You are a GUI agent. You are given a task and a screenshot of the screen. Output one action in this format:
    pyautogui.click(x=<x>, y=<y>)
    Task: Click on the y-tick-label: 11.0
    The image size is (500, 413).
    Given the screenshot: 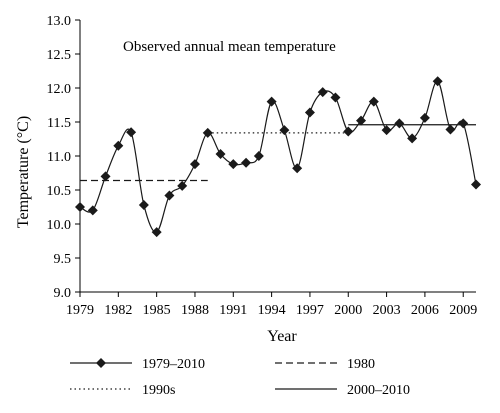 What is the action you would take?
    pyautogui.click(x=59, y=157)
    